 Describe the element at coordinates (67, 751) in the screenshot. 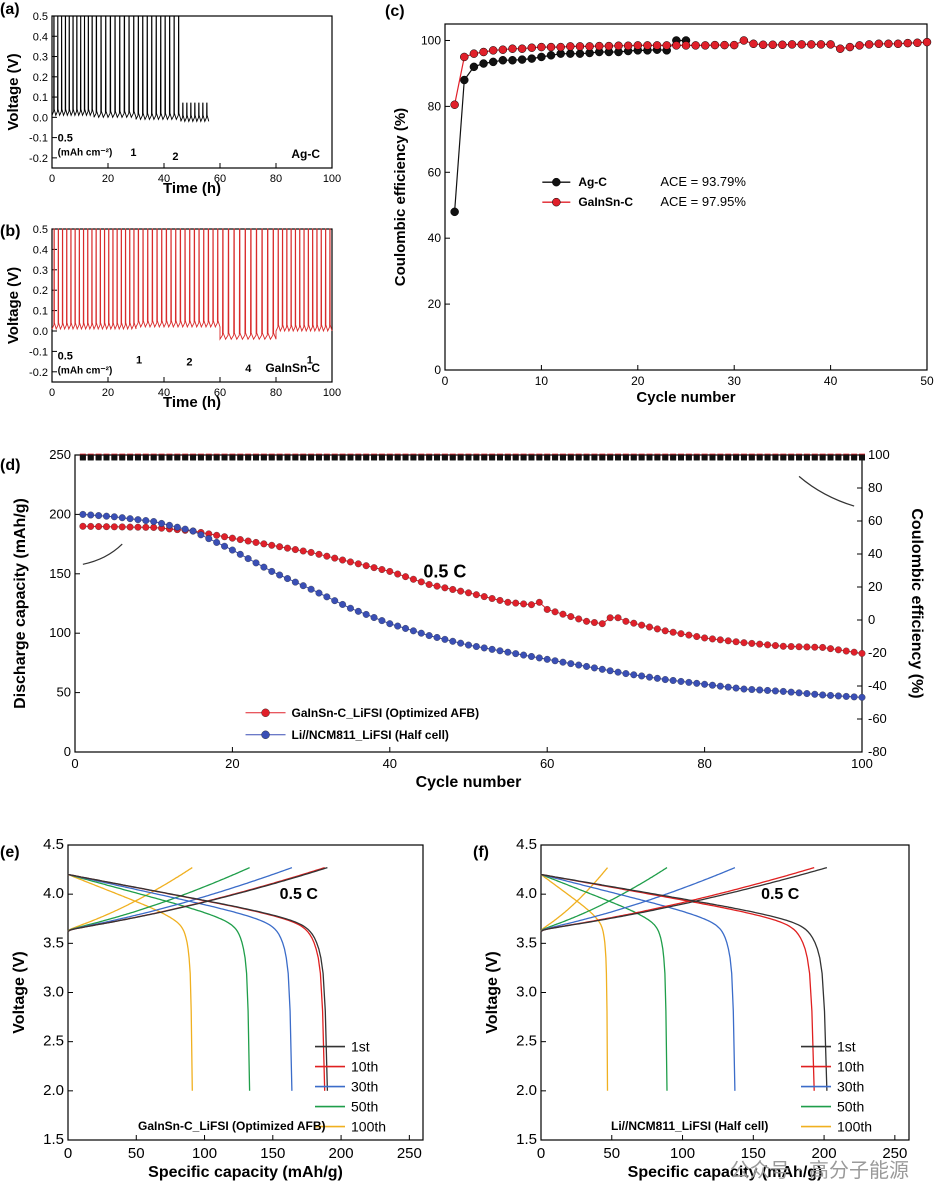

I see `y-tick-label: 0` at that location.